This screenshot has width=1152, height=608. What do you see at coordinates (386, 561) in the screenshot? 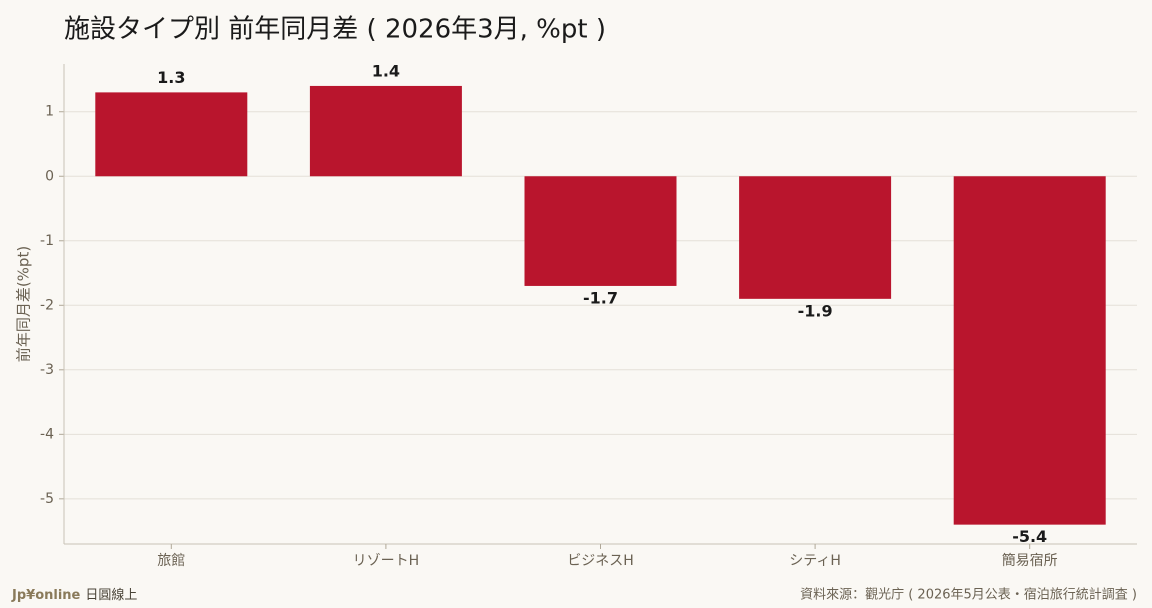
I see `x-tick-label: リゾートH` at bounding box center [386, 561].